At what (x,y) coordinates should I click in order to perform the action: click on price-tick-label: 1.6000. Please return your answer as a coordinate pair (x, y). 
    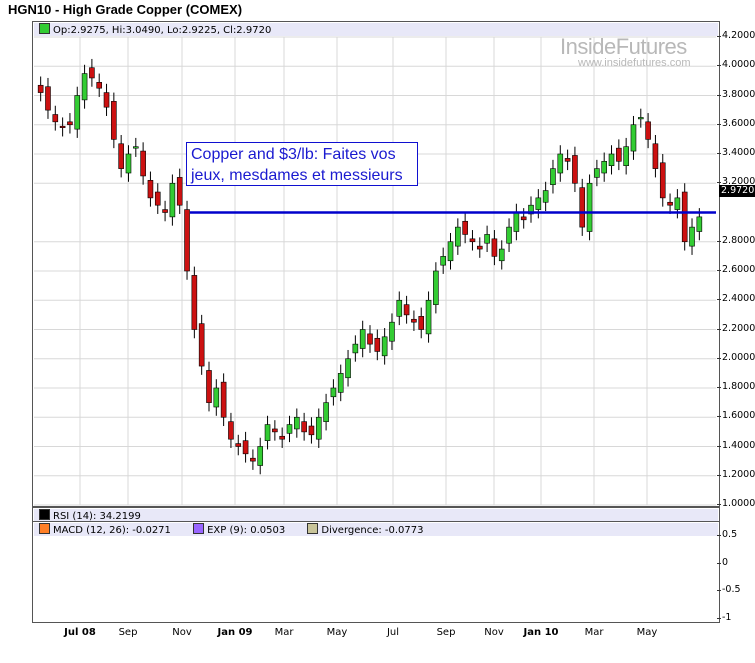
    Looking at the image, I should click on (735, 416).